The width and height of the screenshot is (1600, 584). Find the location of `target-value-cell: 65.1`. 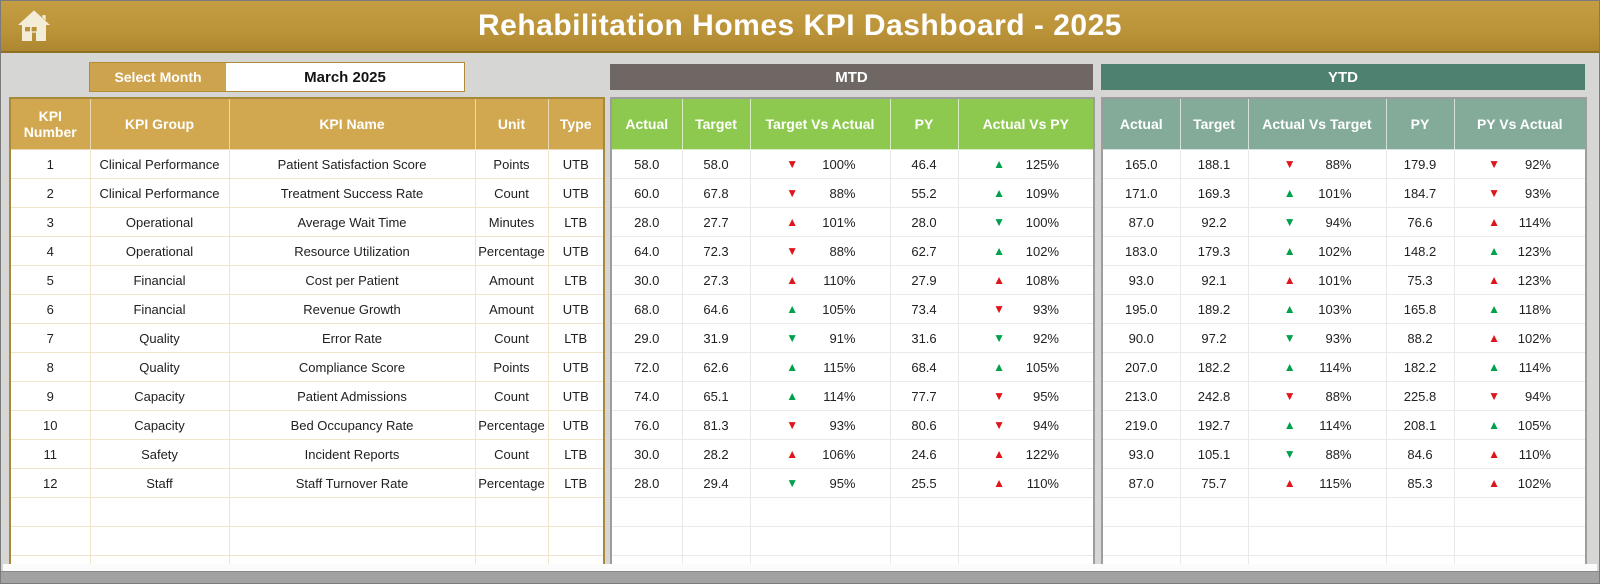

target-value-cell: 65.1 is located at coordinates (716, 396).